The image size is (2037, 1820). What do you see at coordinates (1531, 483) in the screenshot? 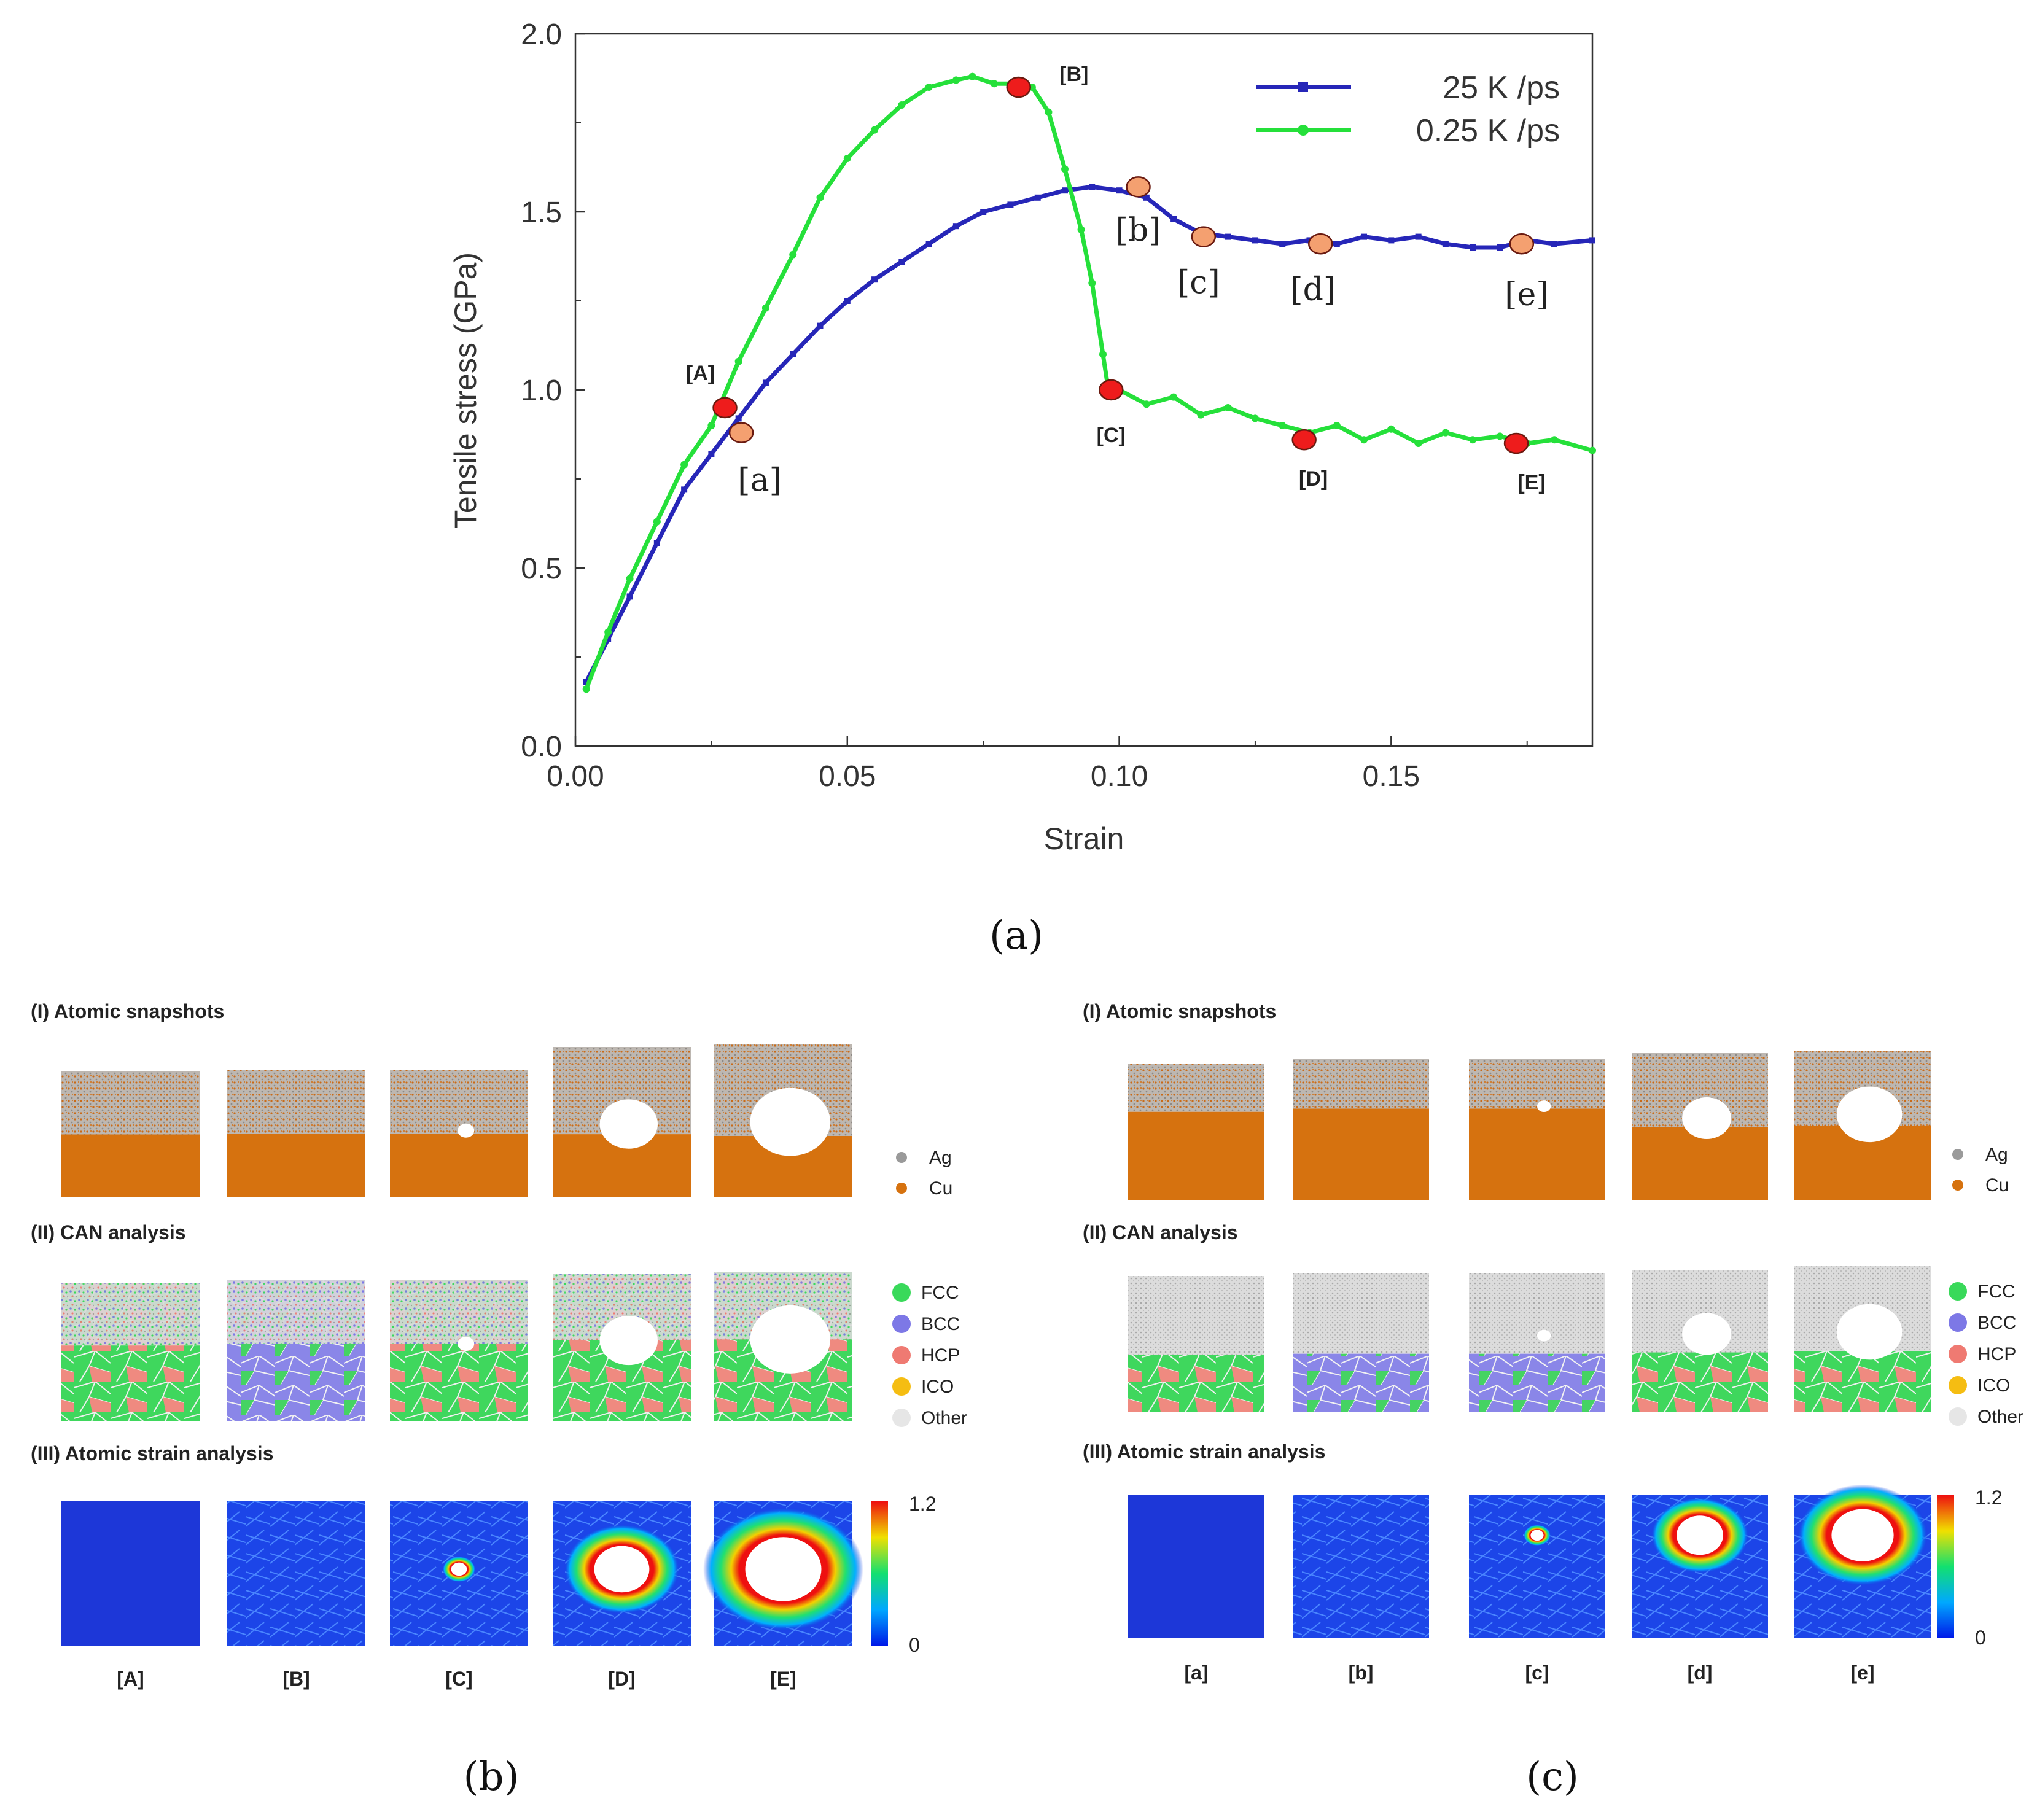
I see `point-marker-label: [E]` at bounding box center [1531, 483].